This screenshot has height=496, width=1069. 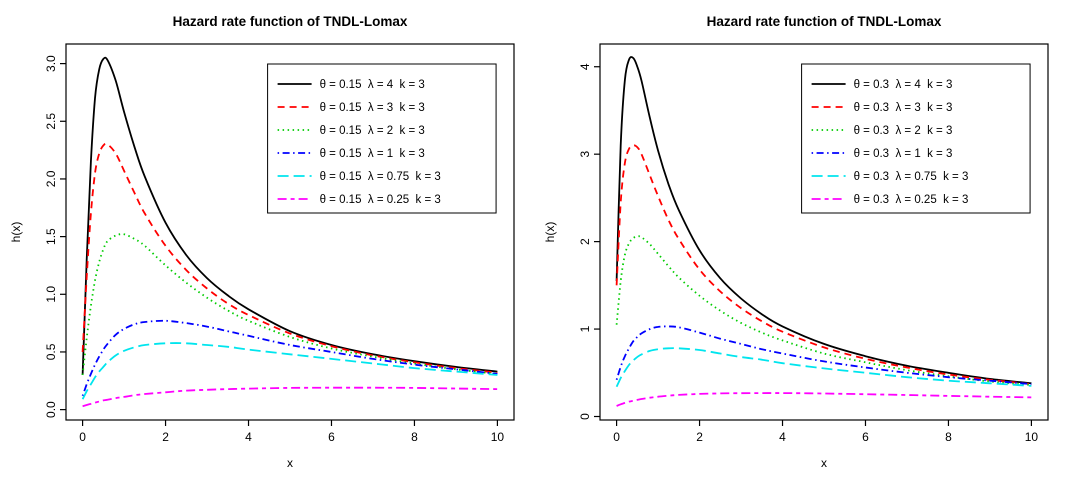 What do you see at coordinates (585, 66) in the screenshot?
I see `y-tick-label: 4` at bounding box center [585, 66].